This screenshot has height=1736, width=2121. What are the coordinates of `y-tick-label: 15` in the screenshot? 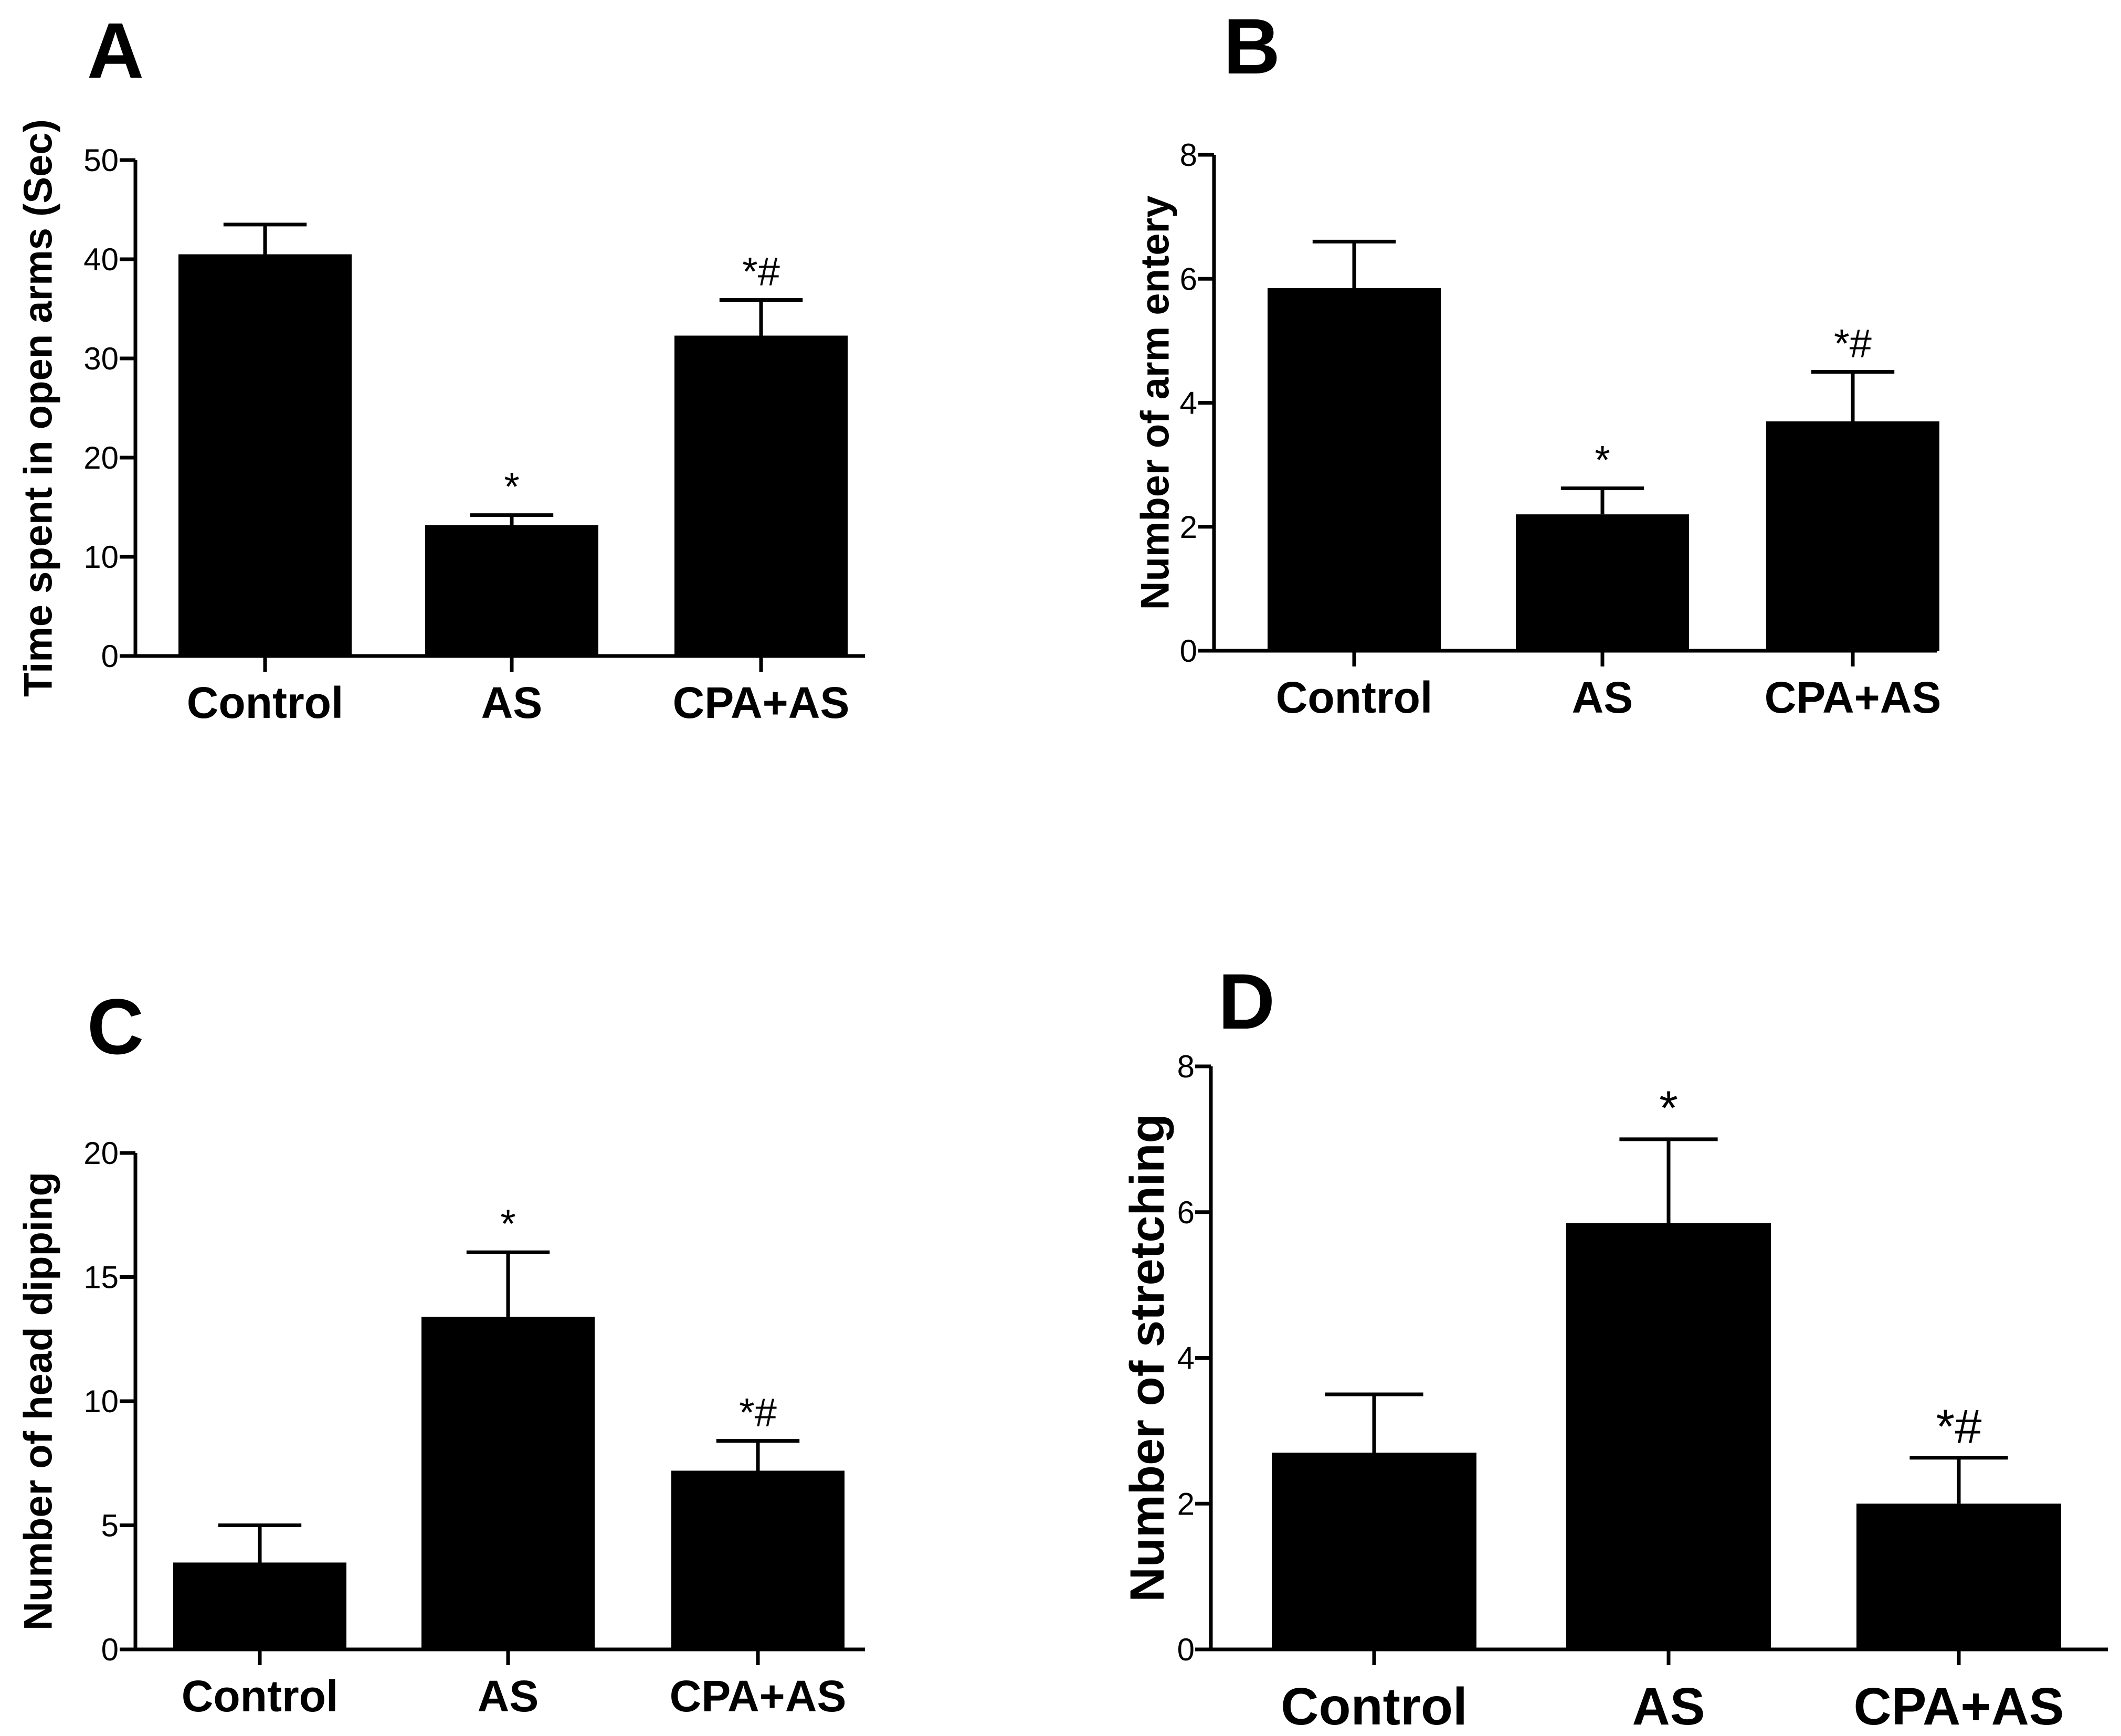 It's located at (101, 1277).